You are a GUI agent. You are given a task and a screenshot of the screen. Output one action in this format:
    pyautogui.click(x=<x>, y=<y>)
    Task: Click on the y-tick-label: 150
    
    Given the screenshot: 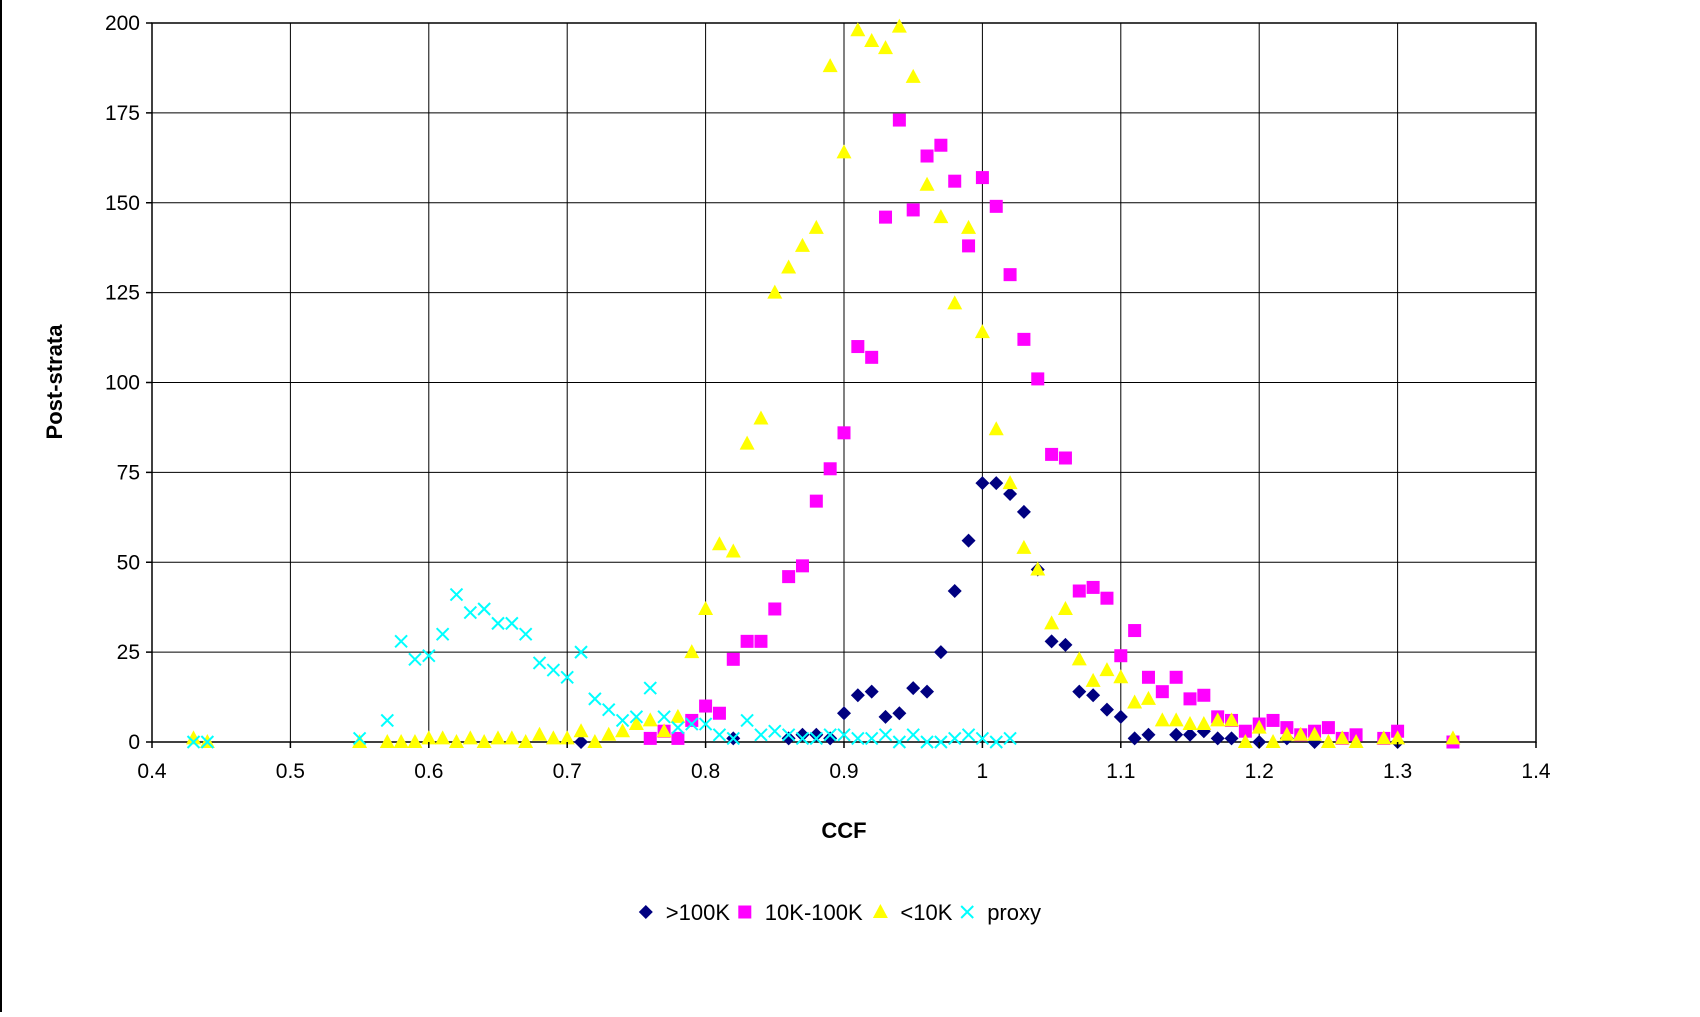 What is the action you would take?
    pyautogui.click(x=122, y=203)
    